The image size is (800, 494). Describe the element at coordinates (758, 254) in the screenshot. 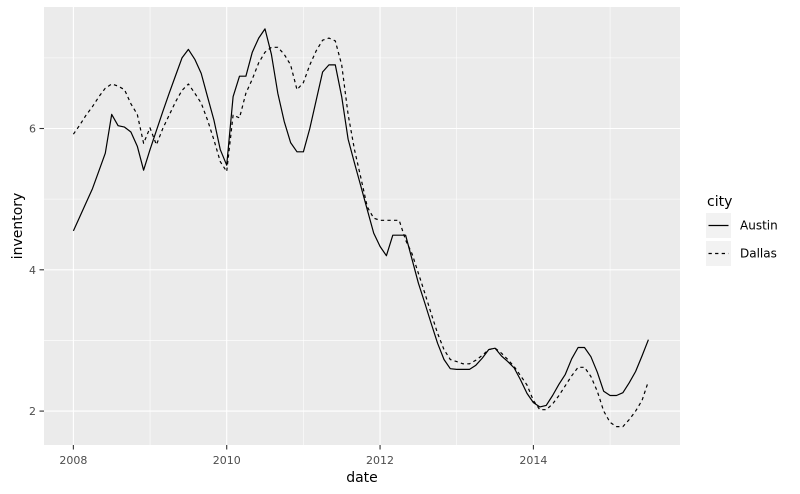

I see `legend-label-dallas: Dallas` at that location.